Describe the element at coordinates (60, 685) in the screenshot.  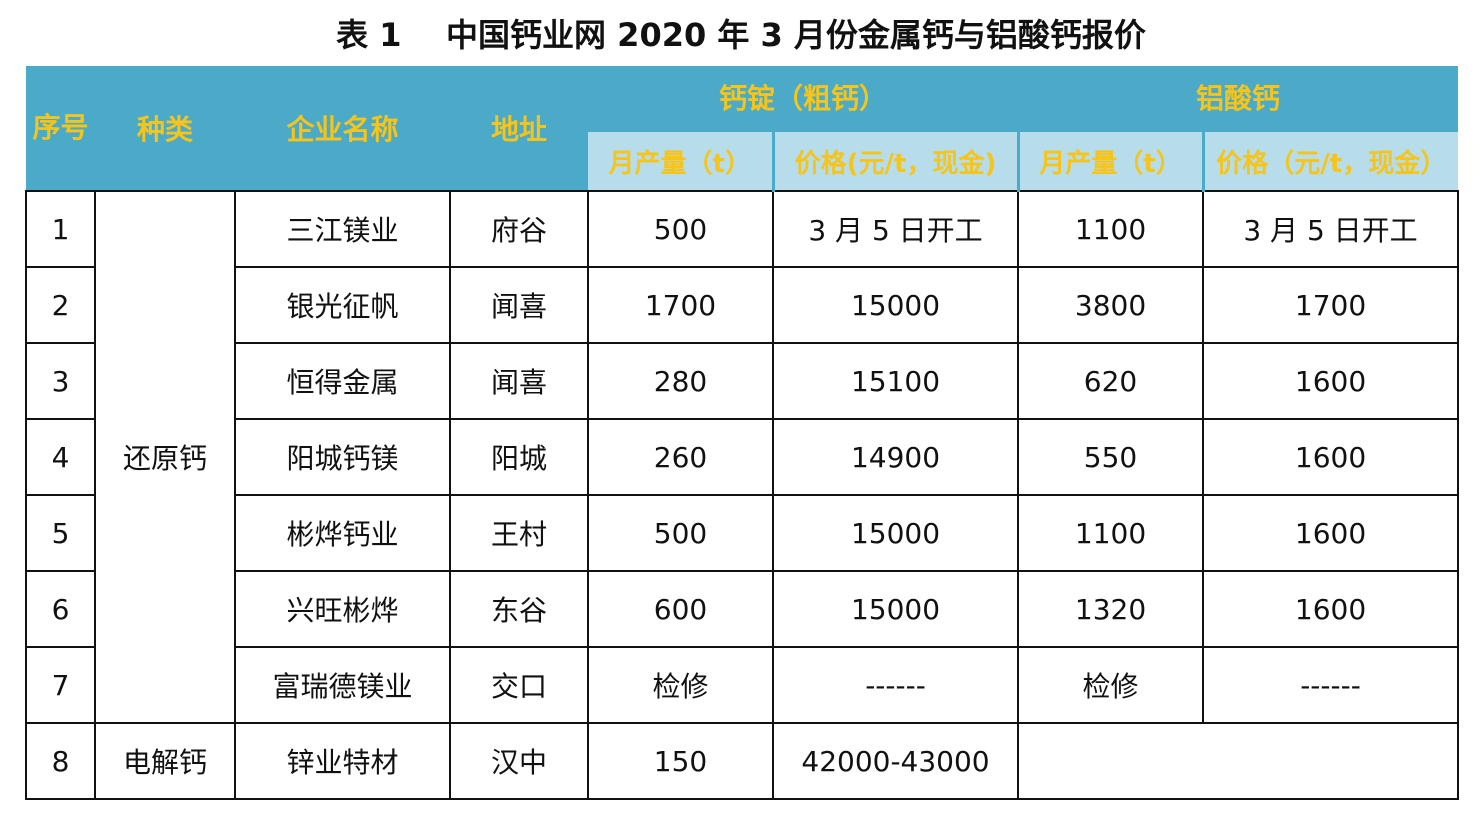
I see `cell-seq: 7` at that location.